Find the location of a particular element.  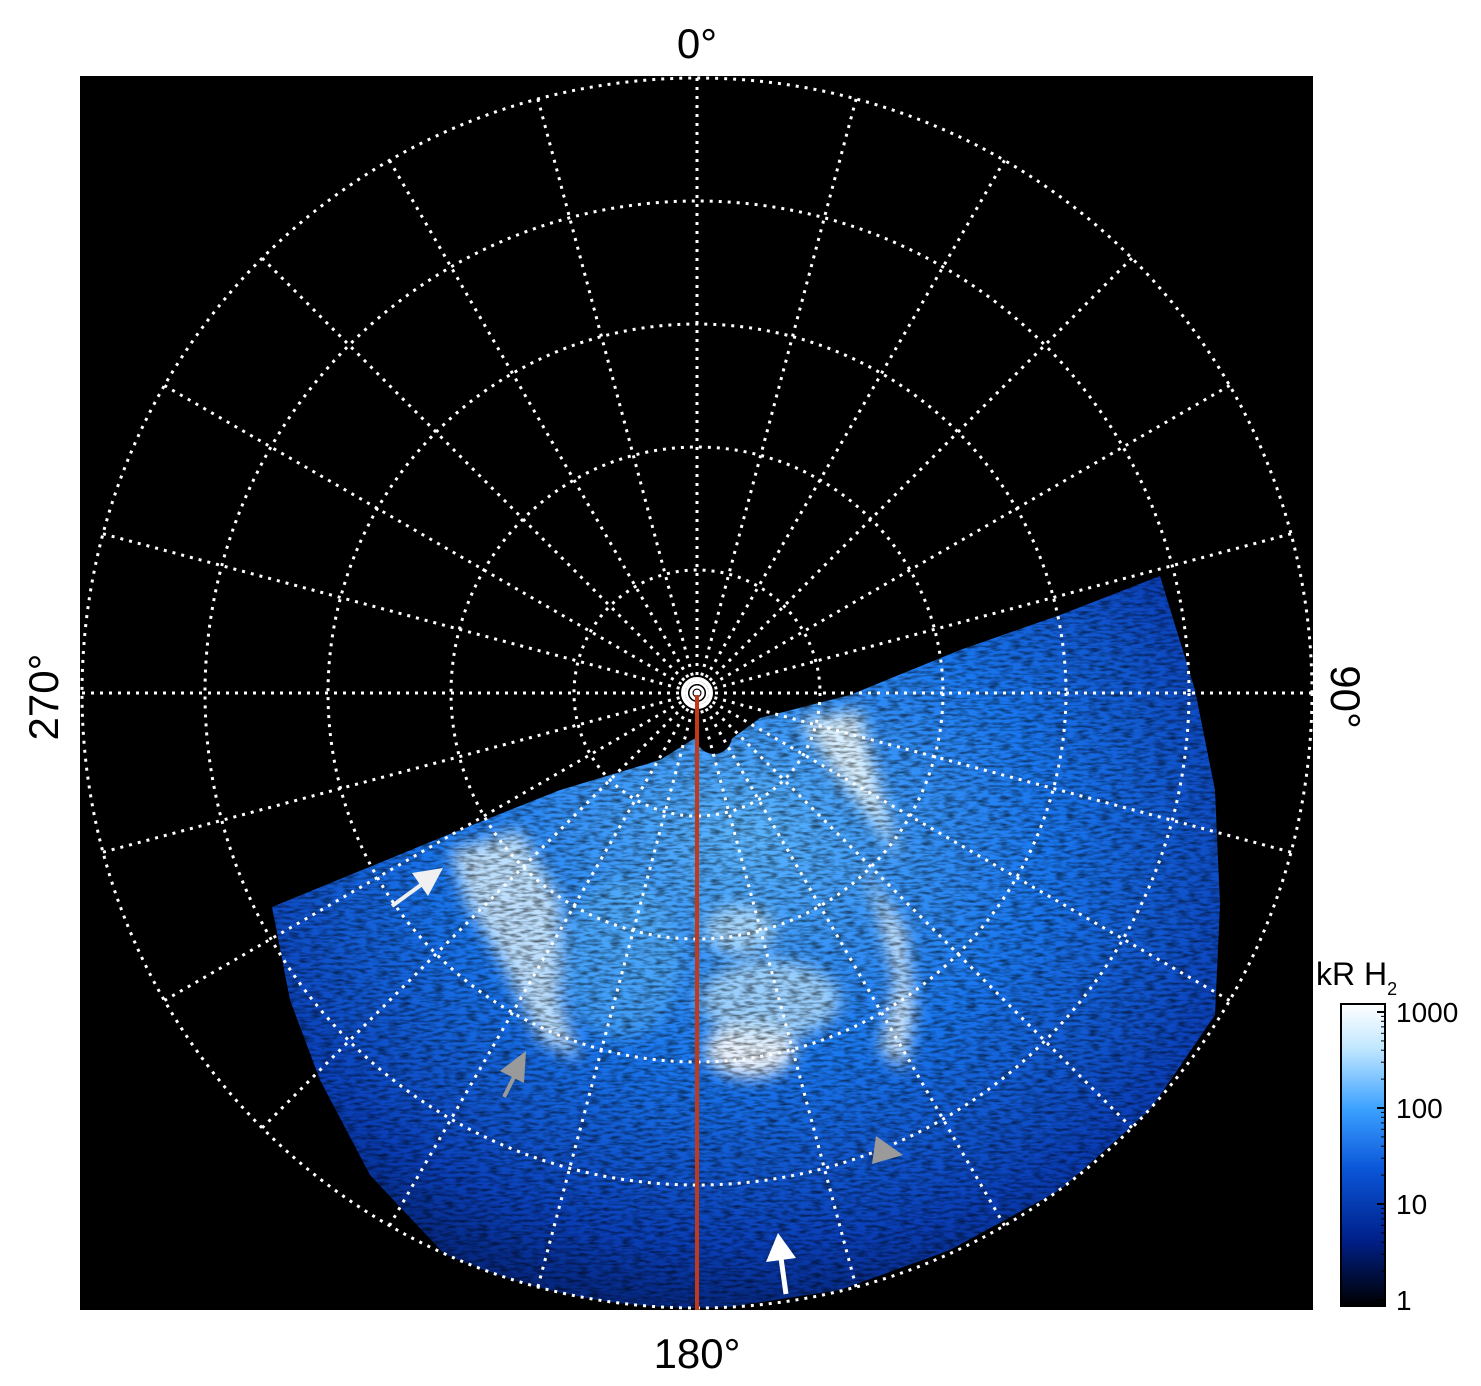

colorbar-tick-label: 10 is located at coordinates (1411, 1204).